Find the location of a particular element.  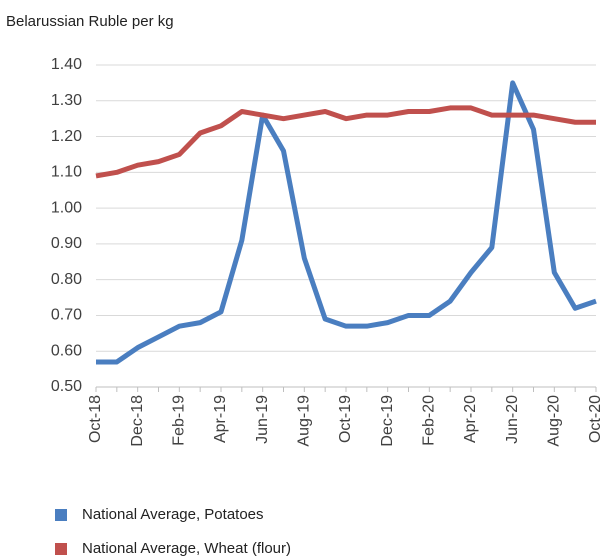

x-tick-label: Jun-20 is located at coordinates (512, 419).